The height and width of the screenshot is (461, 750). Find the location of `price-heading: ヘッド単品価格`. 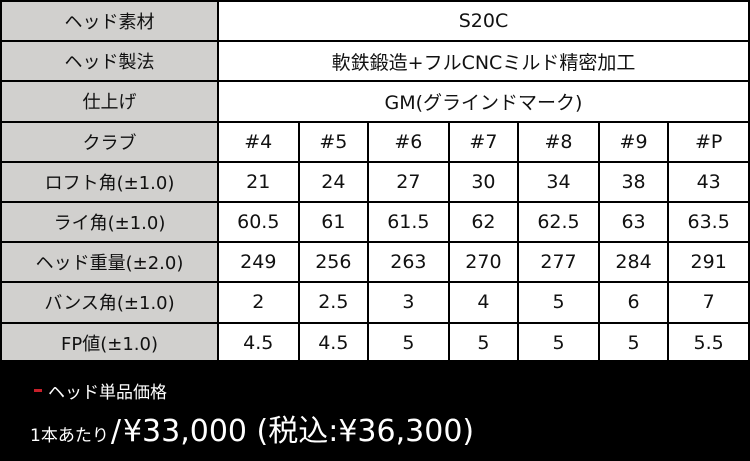

price-heading: ヘッド単品価格 is located at coordinates (100, 390).